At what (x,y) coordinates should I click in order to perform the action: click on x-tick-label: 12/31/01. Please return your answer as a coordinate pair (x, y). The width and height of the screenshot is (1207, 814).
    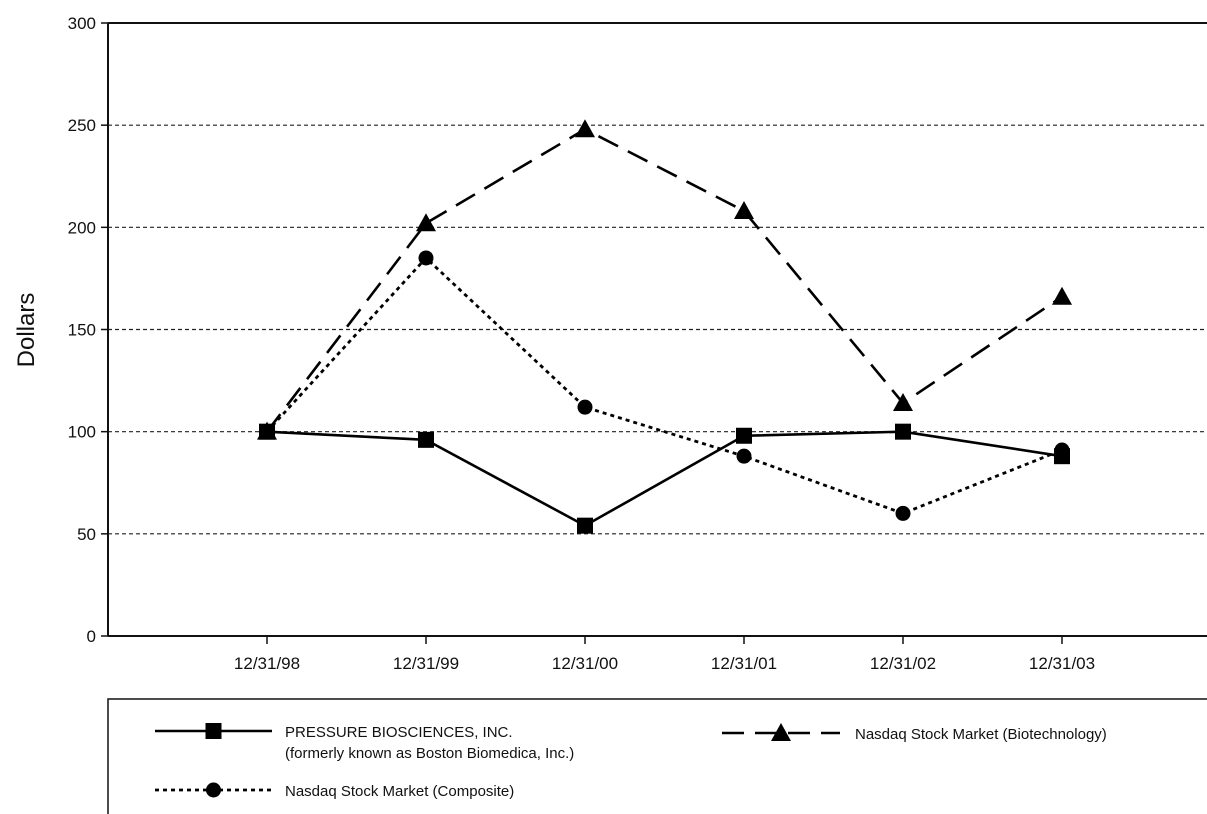
    Looking at the image, I should click on (744, 663).